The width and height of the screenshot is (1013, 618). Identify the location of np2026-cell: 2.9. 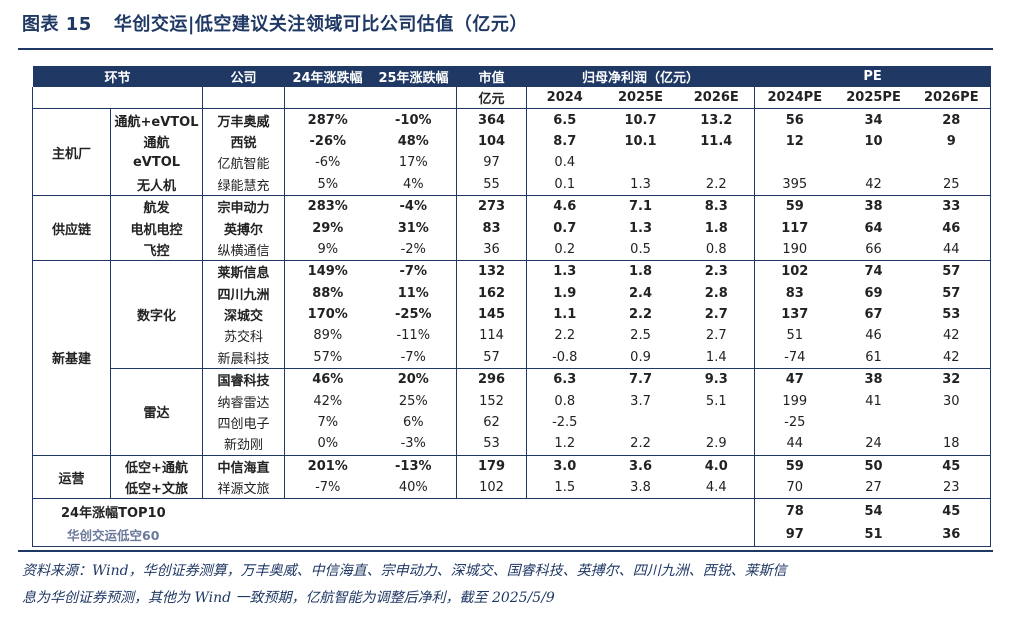
(716, 444).